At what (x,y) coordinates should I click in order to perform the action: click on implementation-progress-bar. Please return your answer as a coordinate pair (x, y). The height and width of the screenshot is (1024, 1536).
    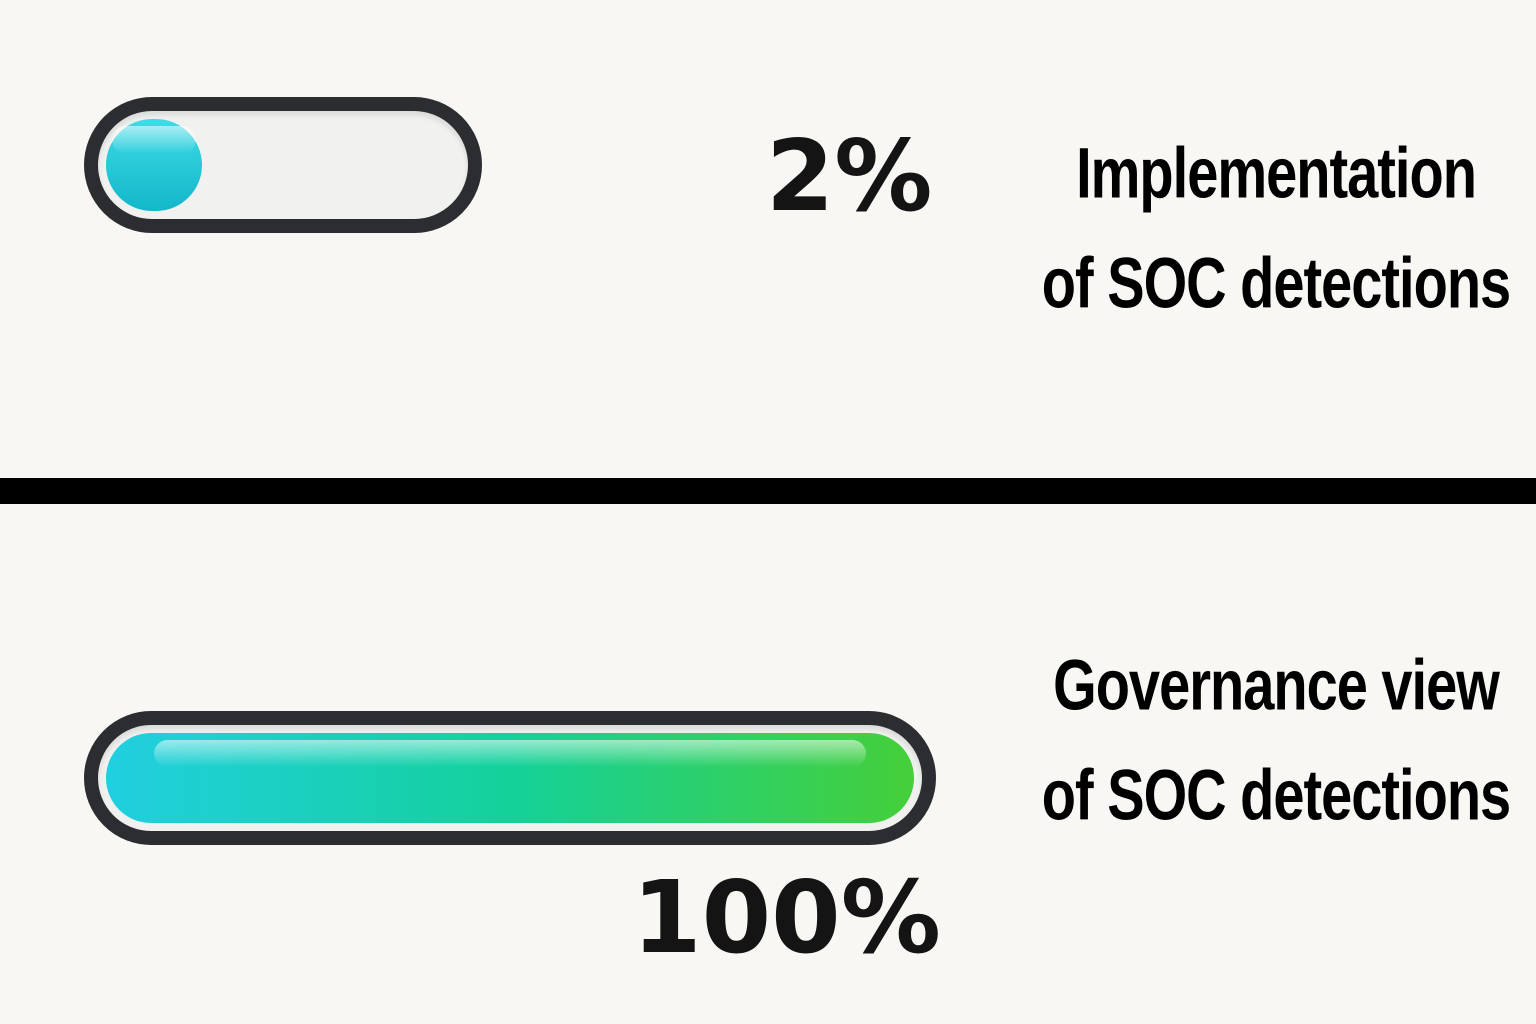
    Looking at the image, I should click on (283, 165).